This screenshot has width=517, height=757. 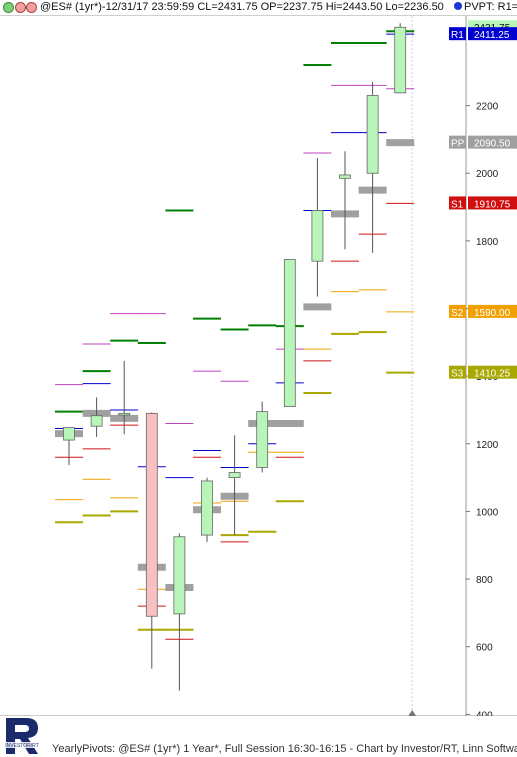 I want to click on level-value-s1: 1910.75, so click(x=492, y=204).